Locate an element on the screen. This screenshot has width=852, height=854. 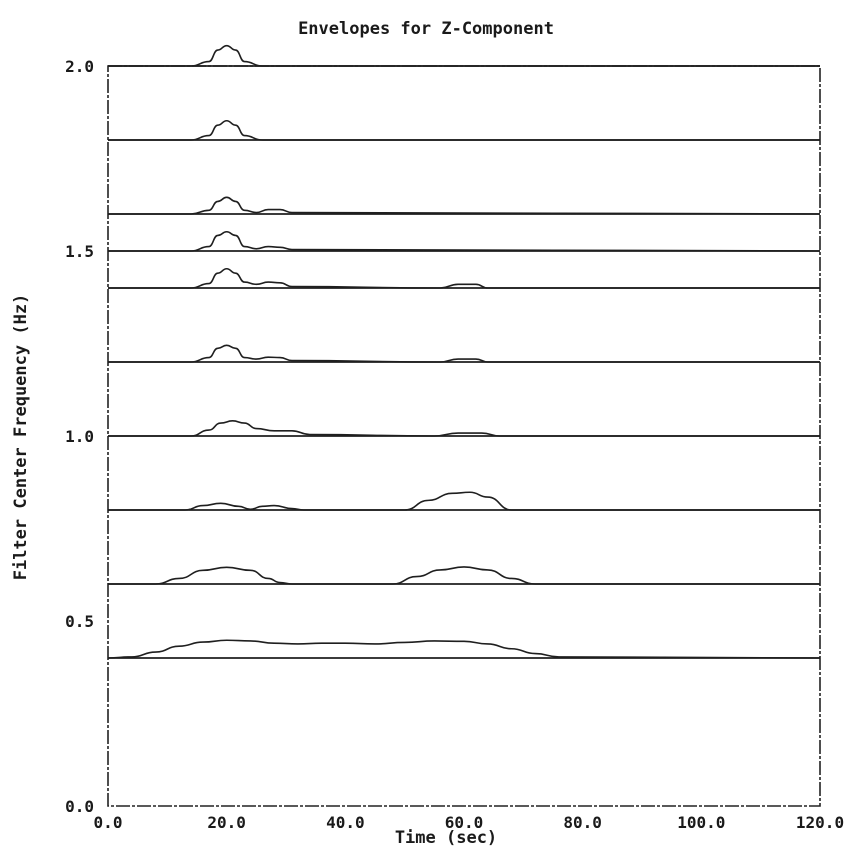
y-tick-labels: 0.0 0.5 1.0 1.5 2.0 is located at coordinates (79, 436).